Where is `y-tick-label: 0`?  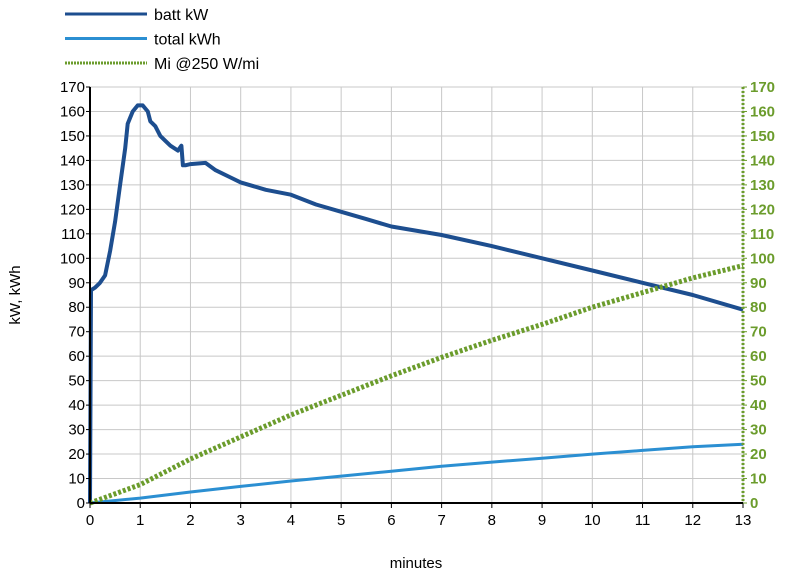 y-tick-label: 0 is located at coordinates (81, 503).